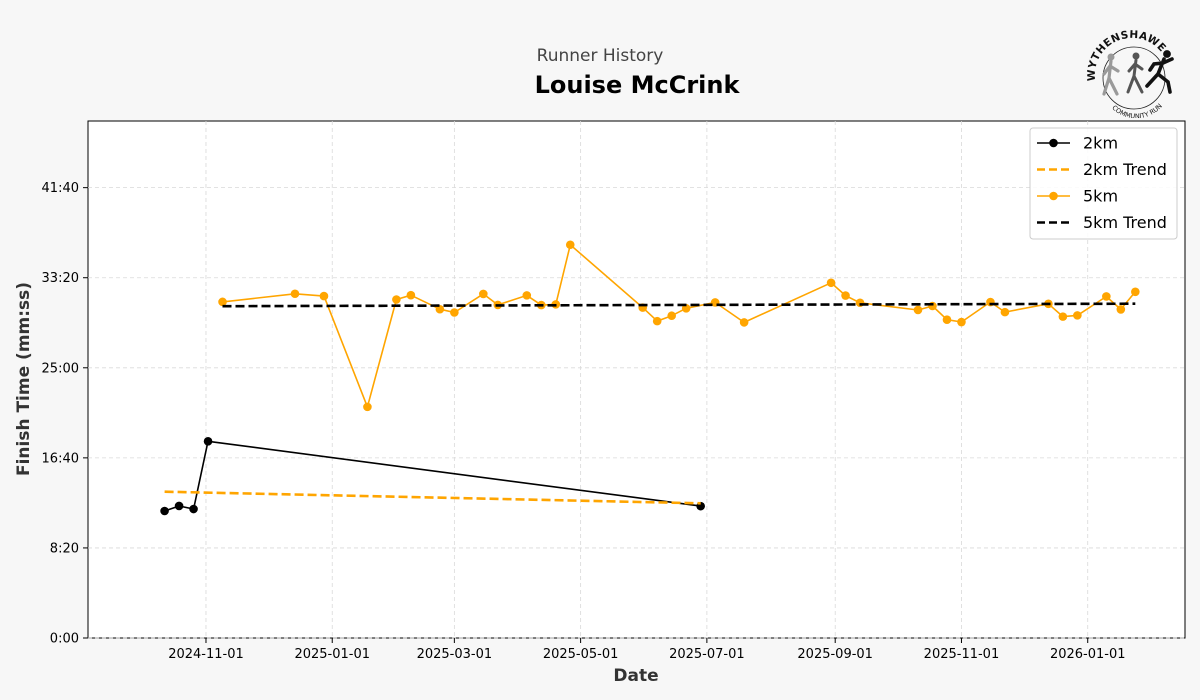 The width and height of the screenshot is (1200, 700). What do you see at coordinates (1135, 73) in the screenshot?
I see `runner-mid-icon` at bounding box center [1135, 73].